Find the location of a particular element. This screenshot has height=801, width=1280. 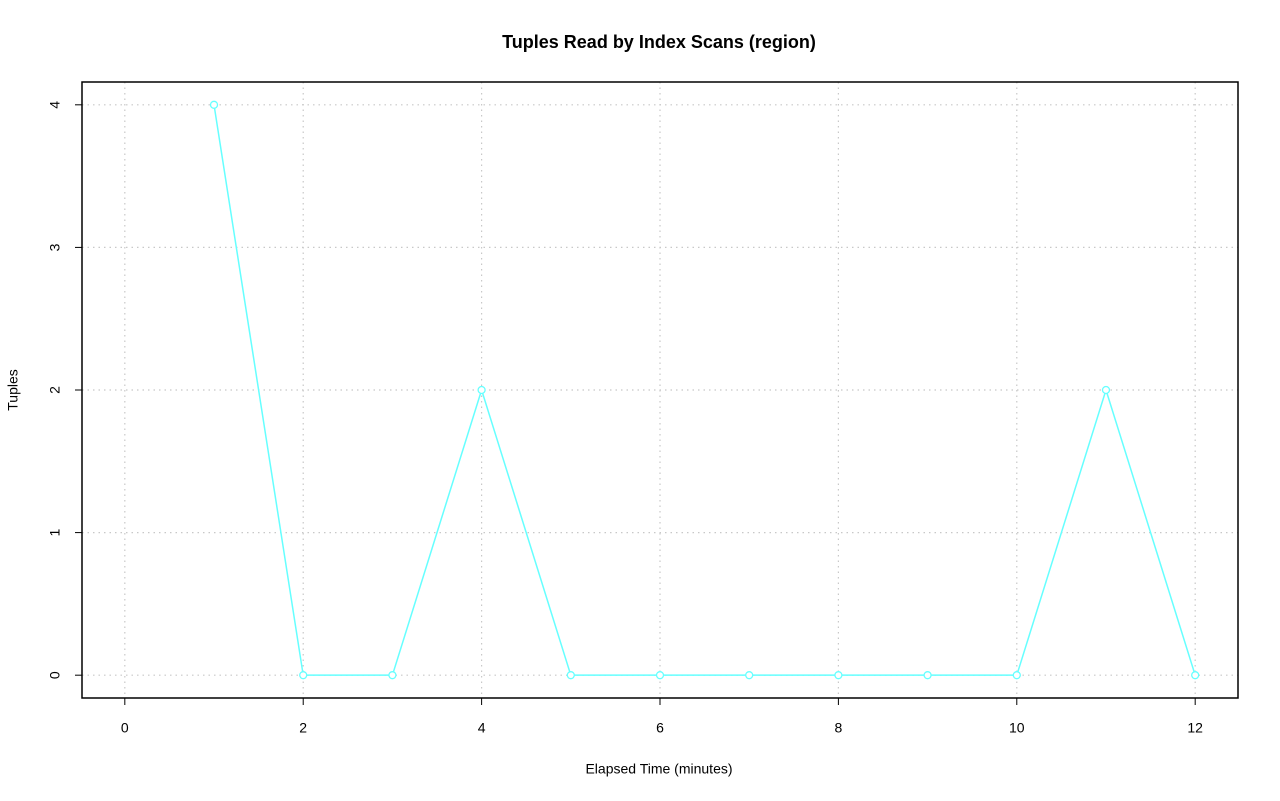

x-tick-label: 6 is located at coordinates (660, 728).